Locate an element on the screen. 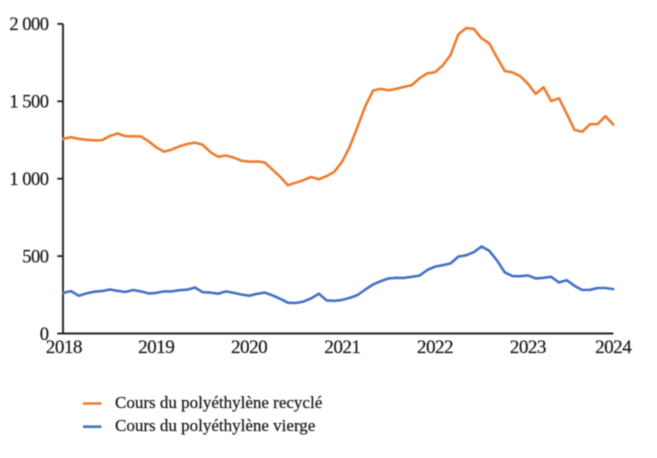  svg-text: 1 500 is located at coordinates (28, 103).